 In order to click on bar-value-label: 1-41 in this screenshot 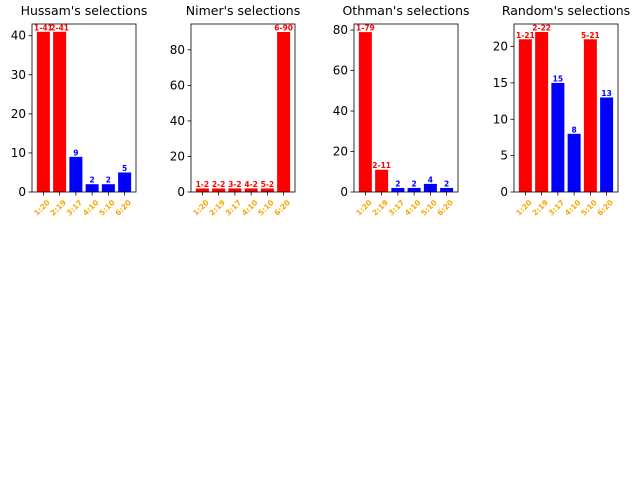, I will do `click(43, 27)`.